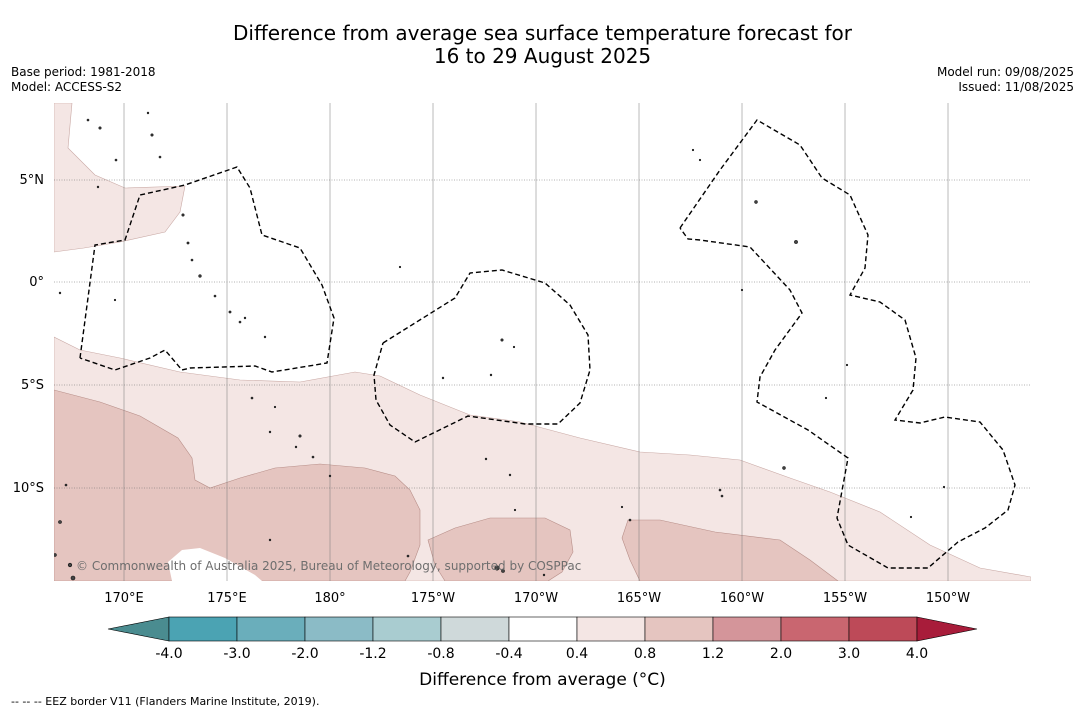 This screenshot has width=1085, height=713. What do you see at coordinates (742, 598) in the screenshot?
I see `lon-label-160w: 160°W` at bounding box center [742, 598].